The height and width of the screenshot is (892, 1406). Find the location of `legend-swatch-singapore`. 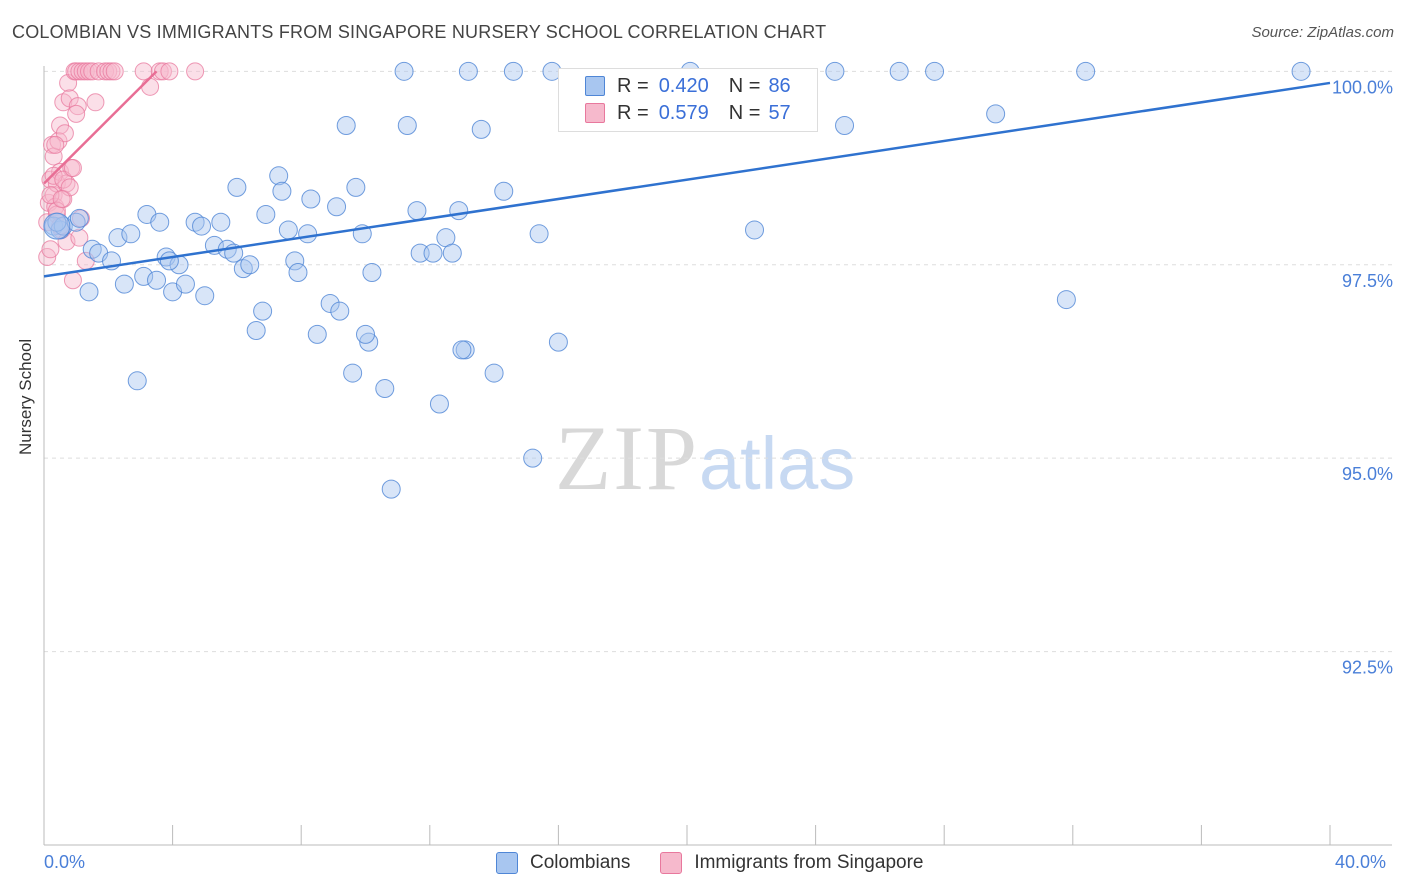

legend-swatch-singapore is located at coordinates (671, 863).